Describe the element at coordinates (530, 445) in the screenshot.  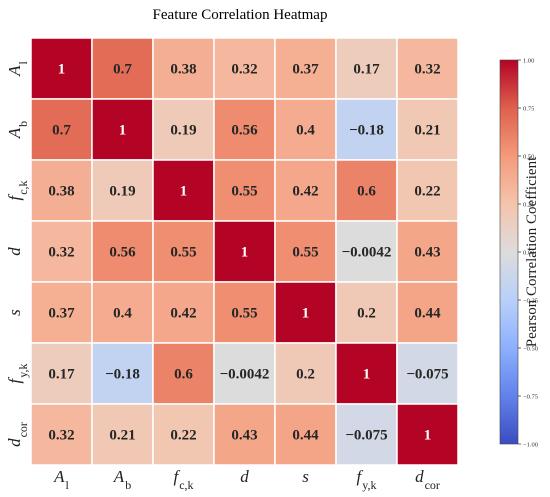
I see `colorbar-tick-label: −1.00` at that location.